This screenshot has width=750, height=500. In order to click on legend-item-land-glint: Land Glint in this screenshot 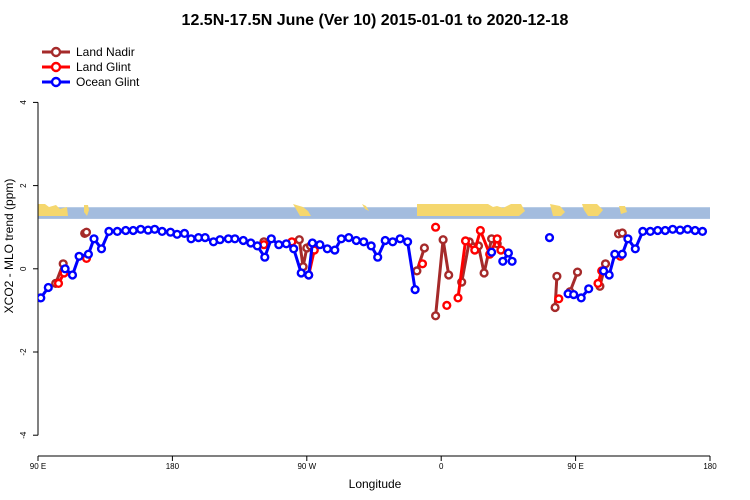, I will do `click(86, 67)`.